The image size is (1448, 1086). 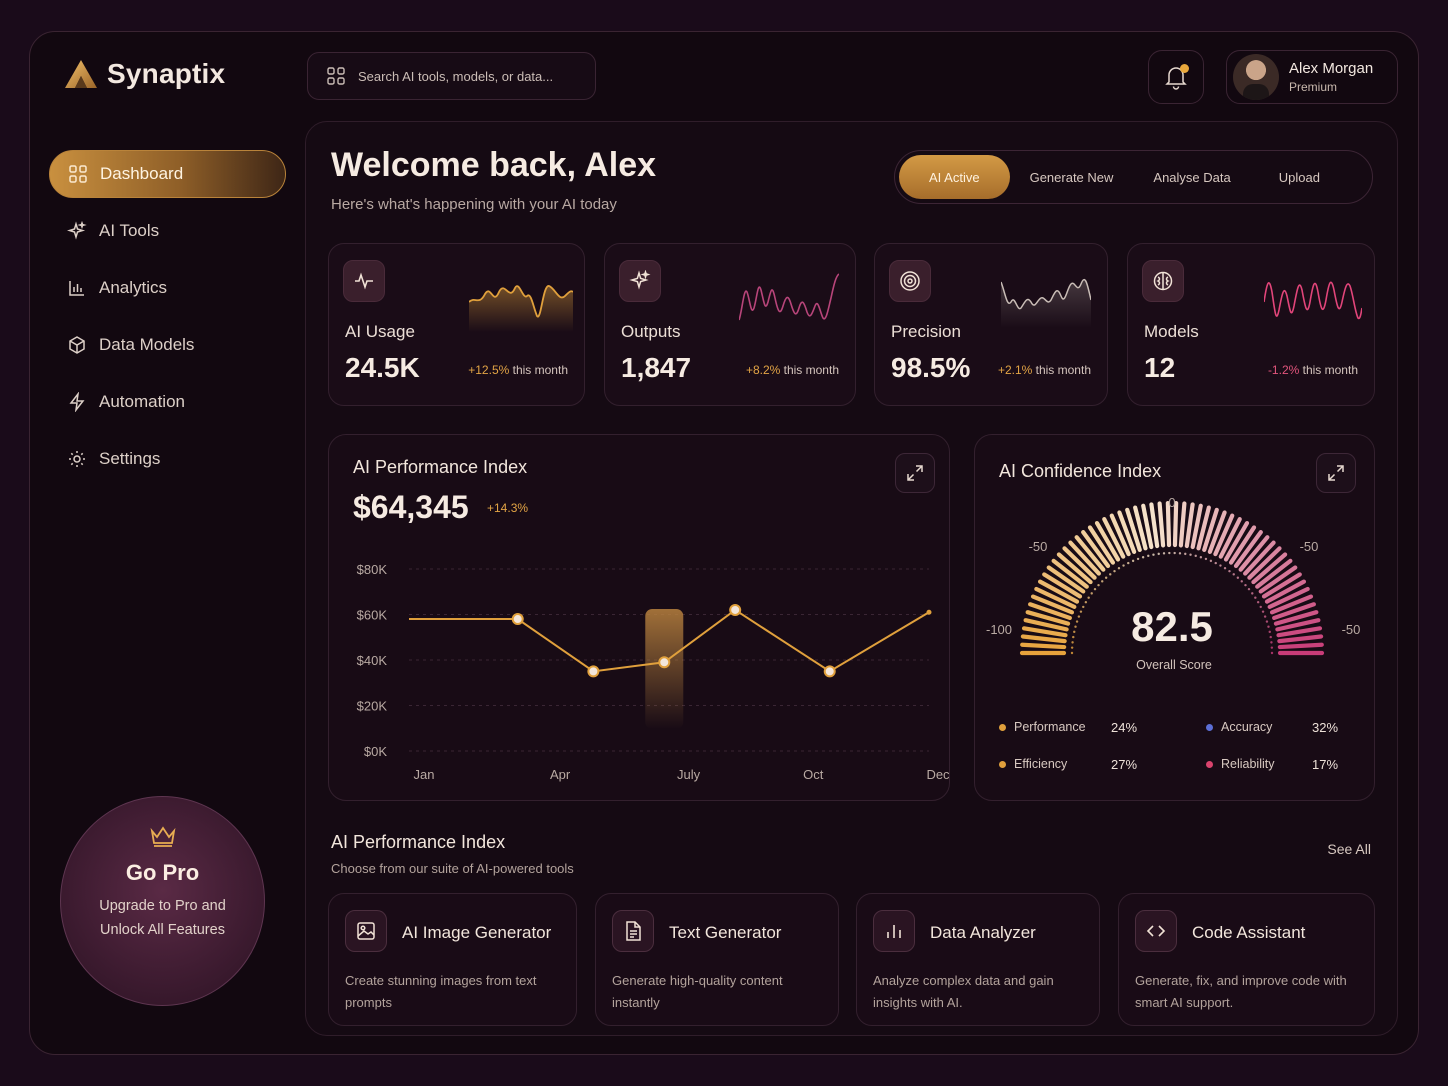 What do you see at coordinates (167, 288) in the screenshot?
I see `sidebar-item-analytics: Analytics` at bounding box center [167, 288].